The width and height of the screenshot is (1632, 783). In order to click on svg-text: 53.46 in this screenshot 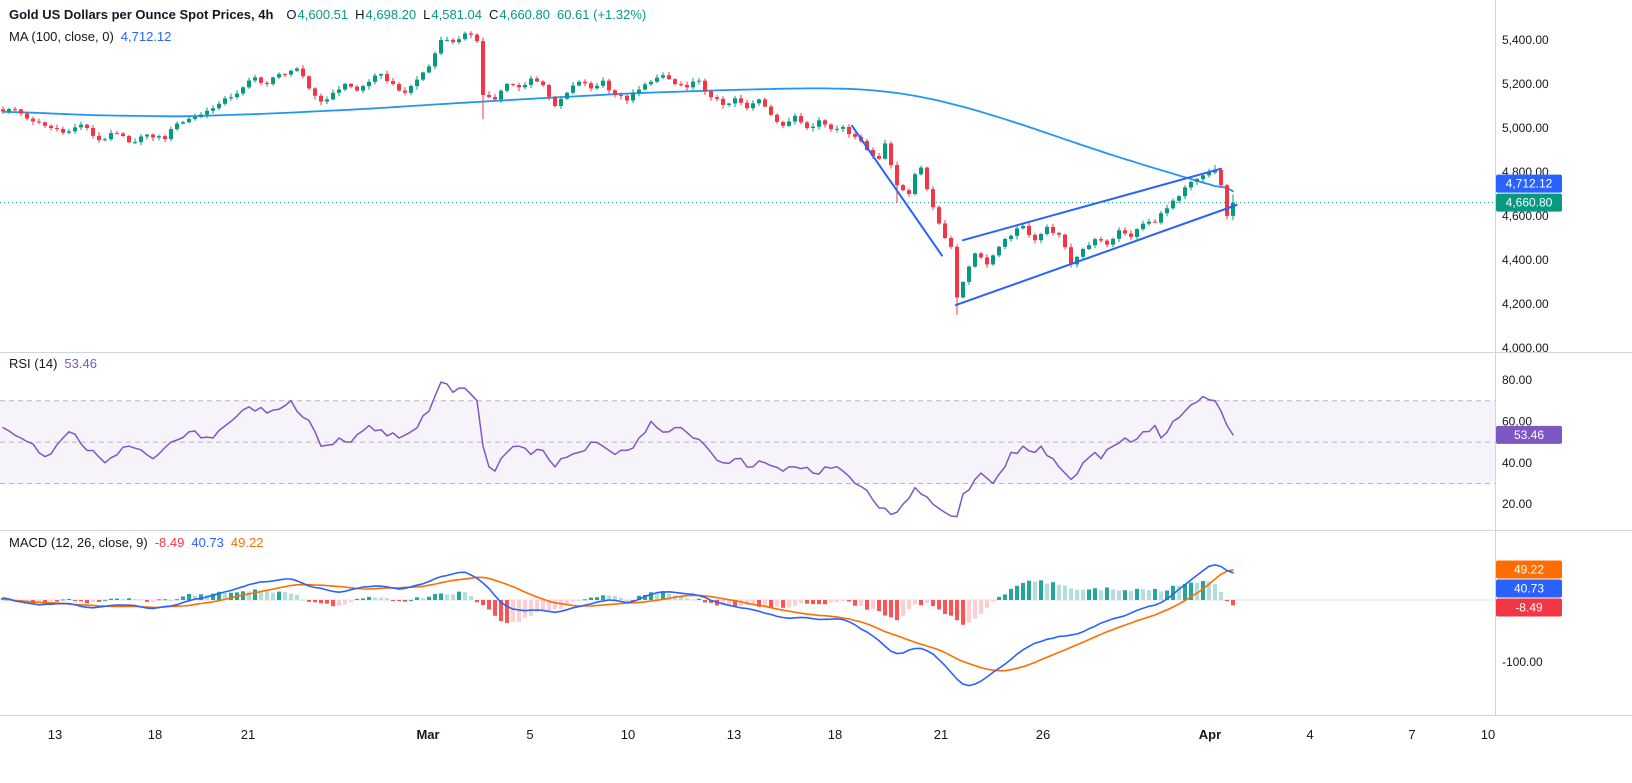, I will do `click(1529, 435)`.